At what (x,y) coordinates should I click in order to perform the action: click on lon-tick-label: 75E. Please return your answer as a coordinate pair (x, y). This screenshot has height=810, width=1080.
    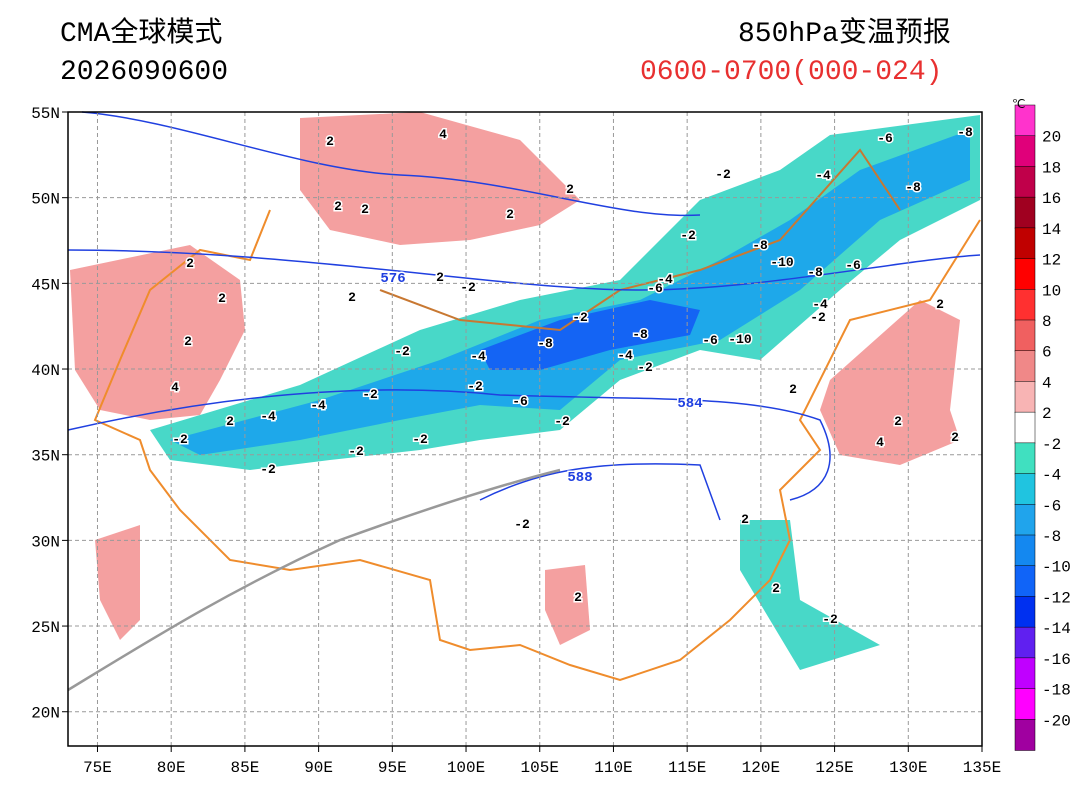
    Looking at the image, I should click on (97, 768).